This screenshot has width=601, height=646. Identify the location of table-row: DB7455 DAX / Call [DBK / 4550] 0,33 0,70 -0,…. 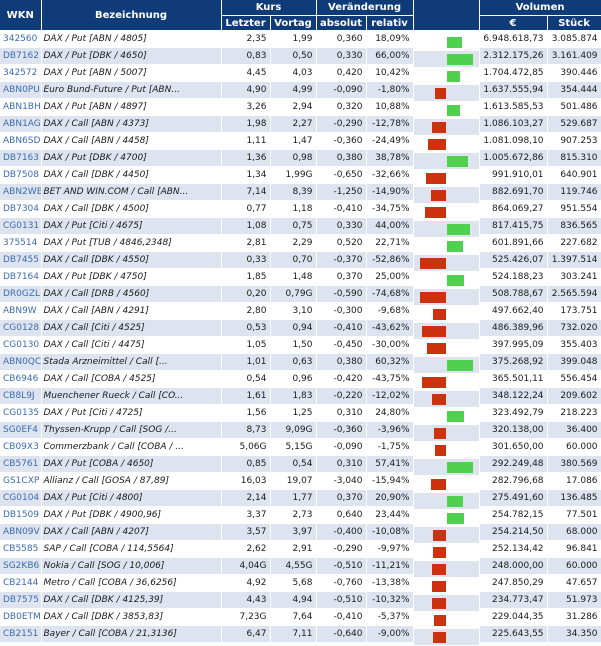
(300, 261).